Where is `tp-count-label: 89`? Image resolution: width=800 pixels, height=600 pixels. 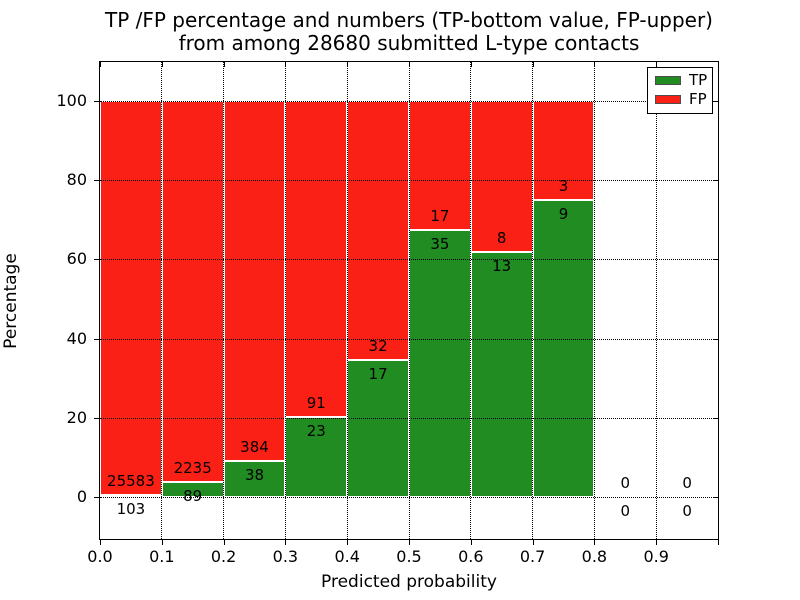 tp-count-label: 89 is located at coordinates (193, 495).